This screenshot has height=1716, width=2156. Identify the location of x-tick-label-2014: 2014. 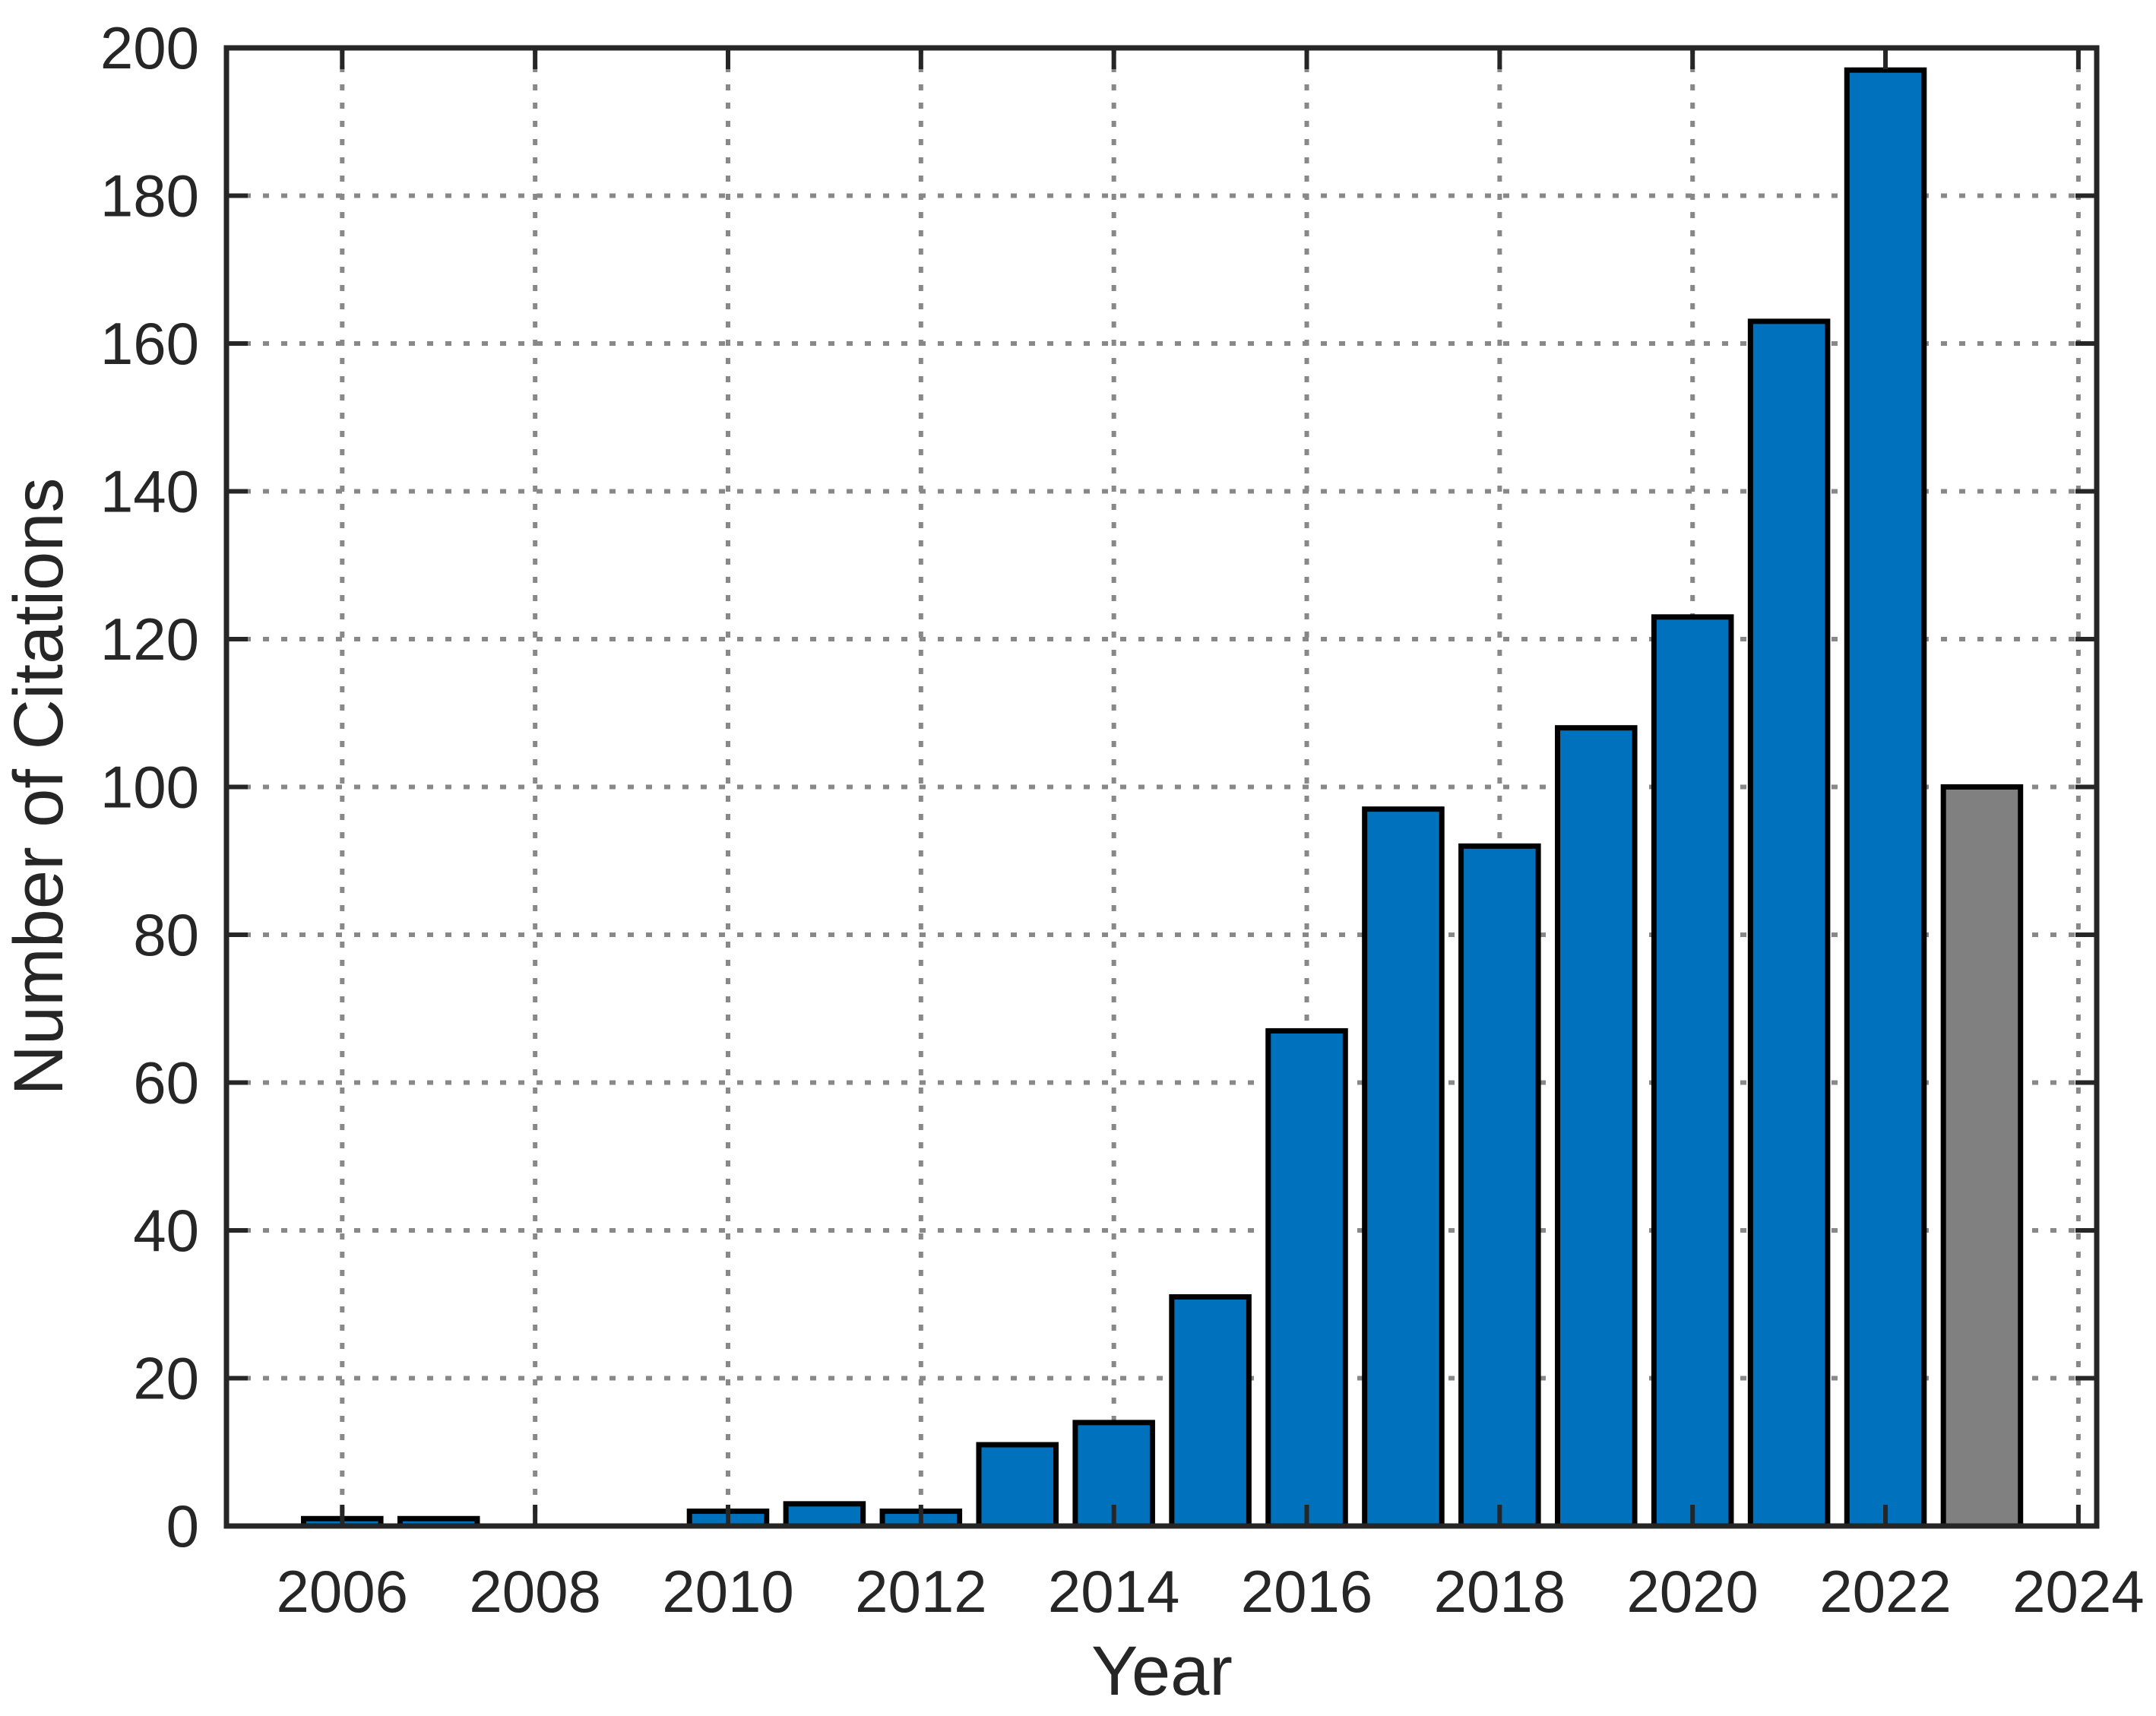
(1114, 1591).